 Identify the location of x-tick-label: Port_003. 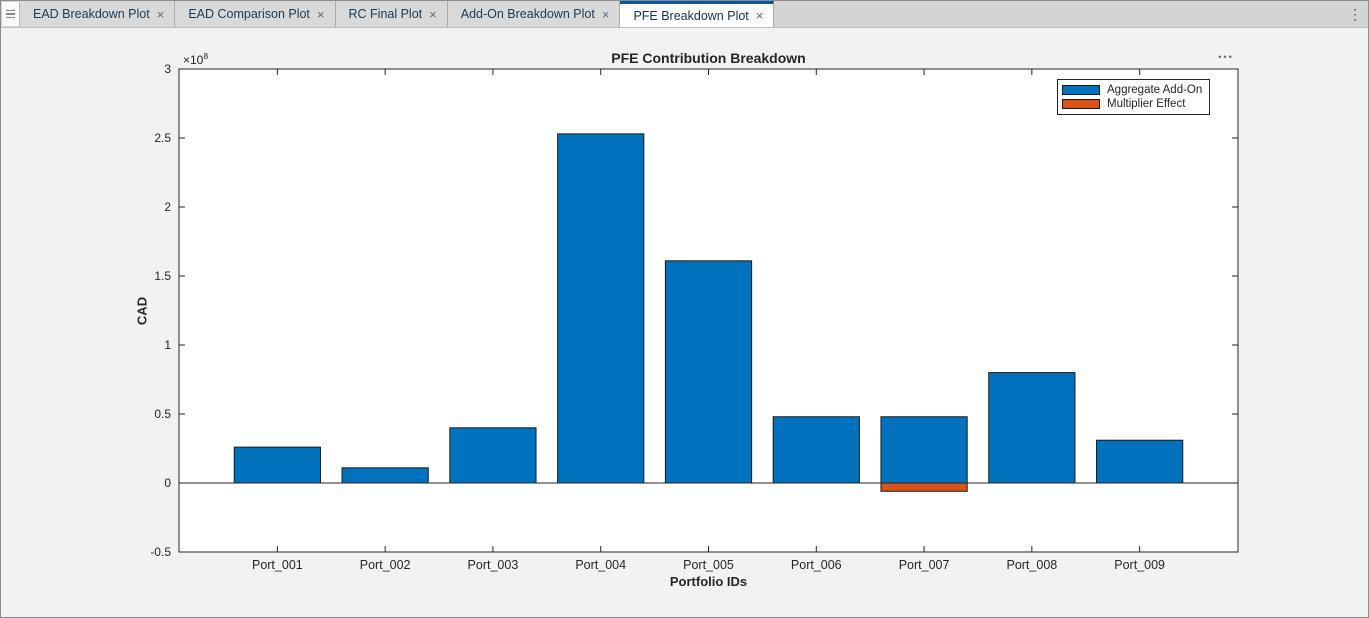
(493, 565).